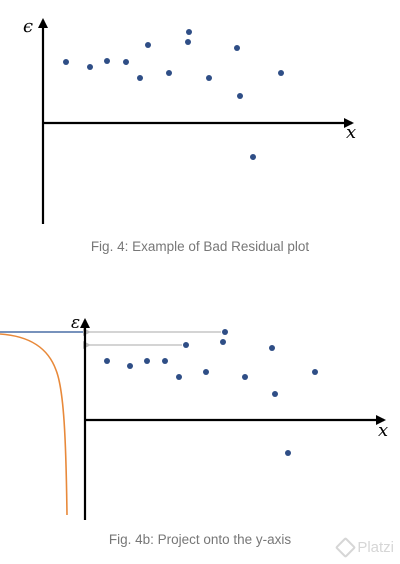  What do you see at coordinates (200, 246) in the screenshot?
I see `figure-caption: Fig. 4: Example of Bad Residual plot` at bounding box center [200, 246].